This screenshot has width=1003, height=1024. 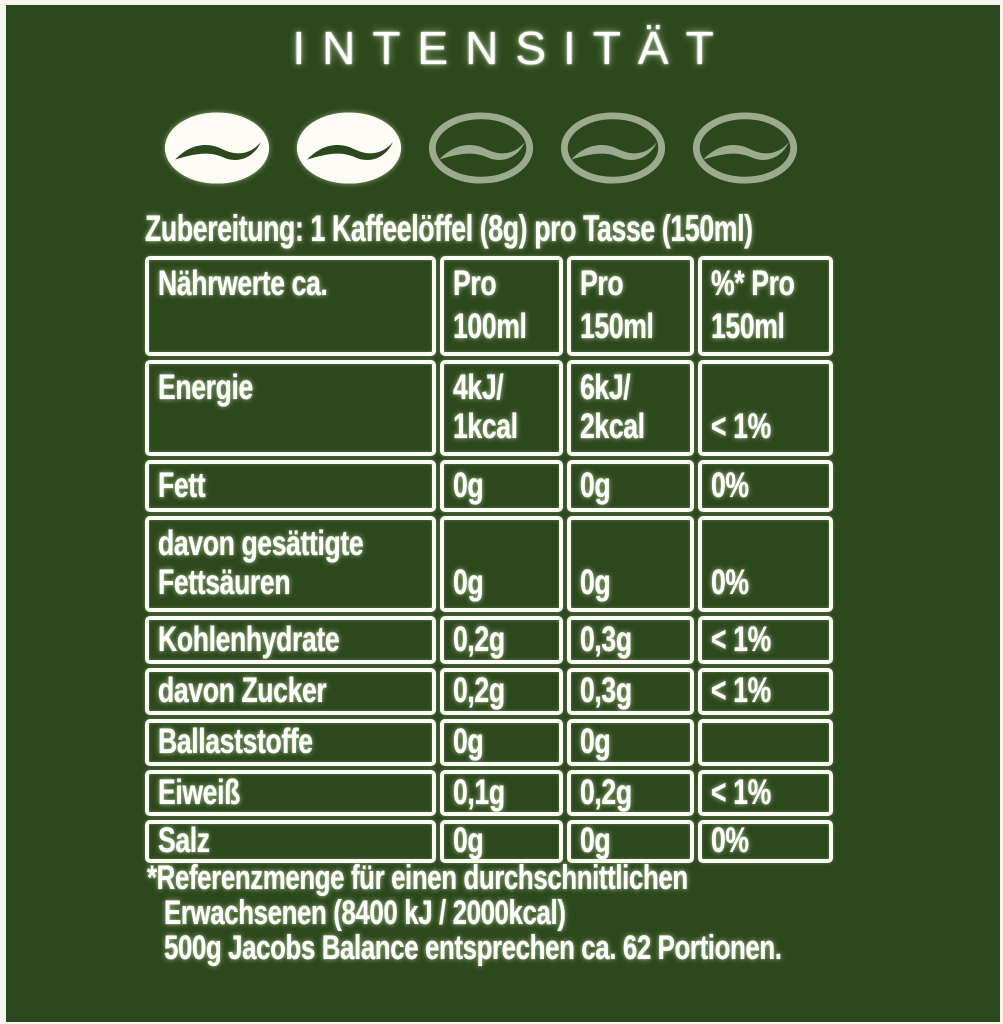 What do you see at coordinates (630, 564) in the screenshot?
I see `value-gesaettigte-per-150ml: 0g` at bounding box center [630, 564].